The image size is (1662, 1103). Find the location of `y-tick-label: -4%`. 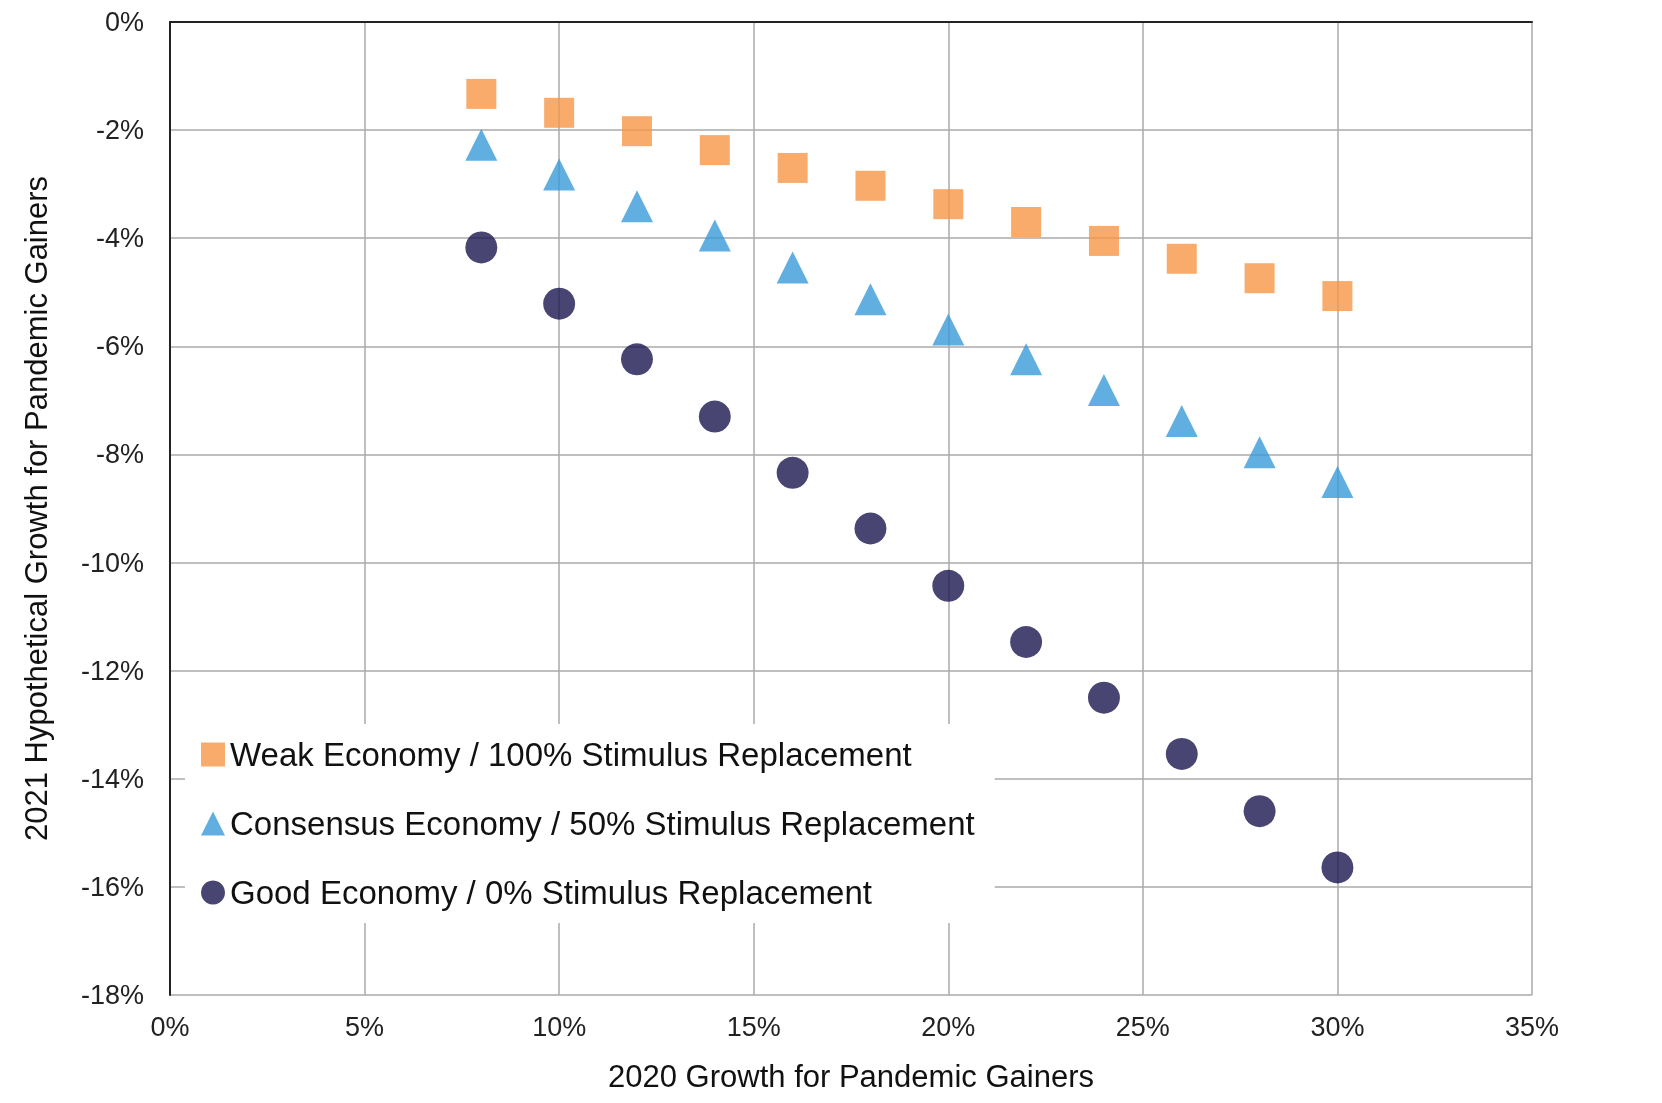

y-tick-label: -4% is located at coordinates (119, 238).